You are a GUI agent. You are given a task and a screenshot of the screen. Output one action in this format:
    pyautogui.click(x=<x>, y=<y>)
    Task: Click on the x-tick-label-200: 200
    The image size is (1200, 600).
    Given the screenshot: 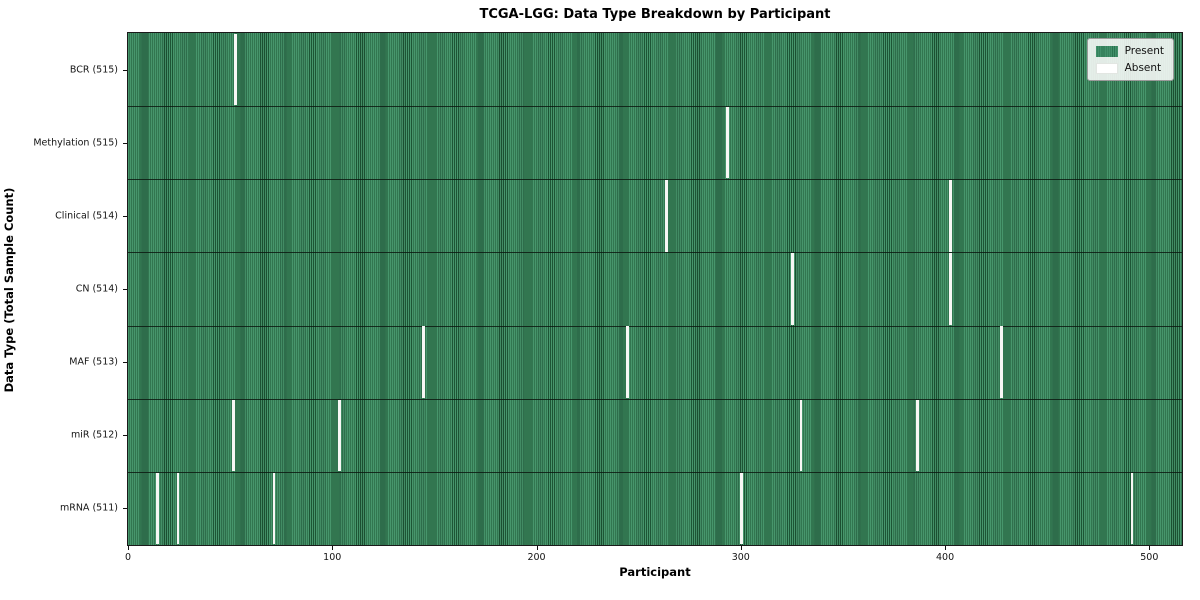 What is the action you would take?
    pyautogui.click(x=536, y=557)
    